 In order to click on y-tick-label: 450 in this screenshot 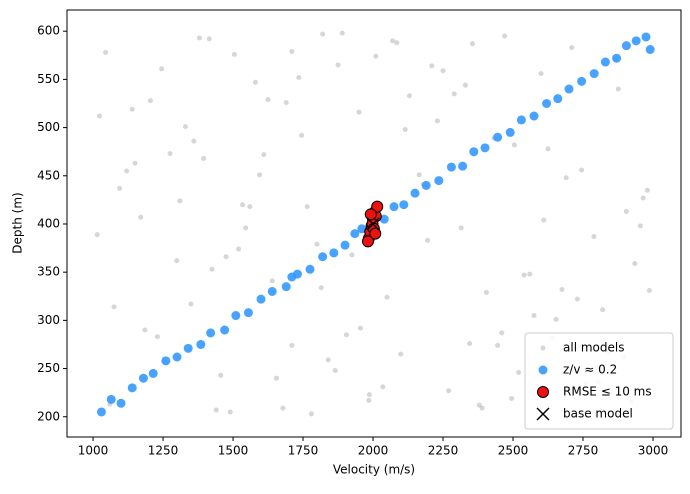, I will do `click(48, 175)`.